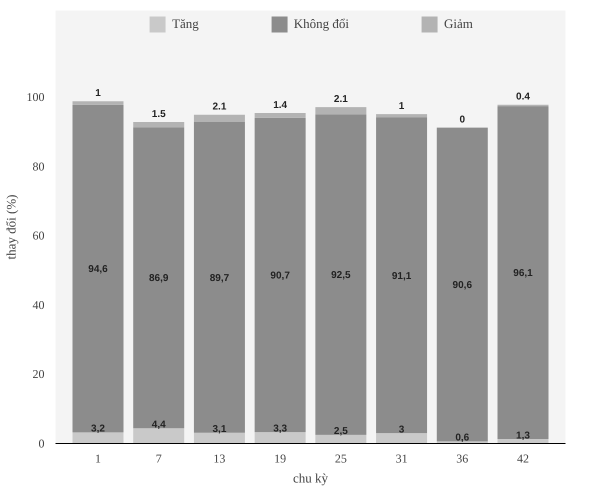  What do you see at coordinates (159, 459) in the screenshot?
I see `x-tick-label: 7` at bounding box center [159, 459].